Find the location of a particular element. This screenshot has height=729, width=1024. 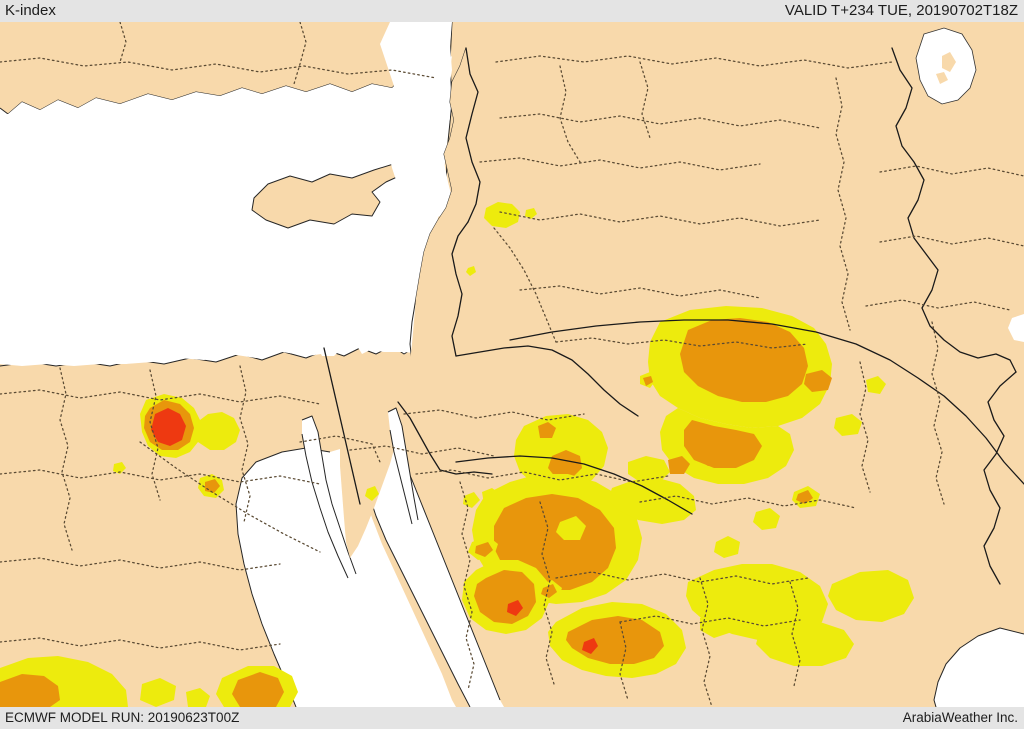

border-iraq-saudi is located at coordinates (766, 402).